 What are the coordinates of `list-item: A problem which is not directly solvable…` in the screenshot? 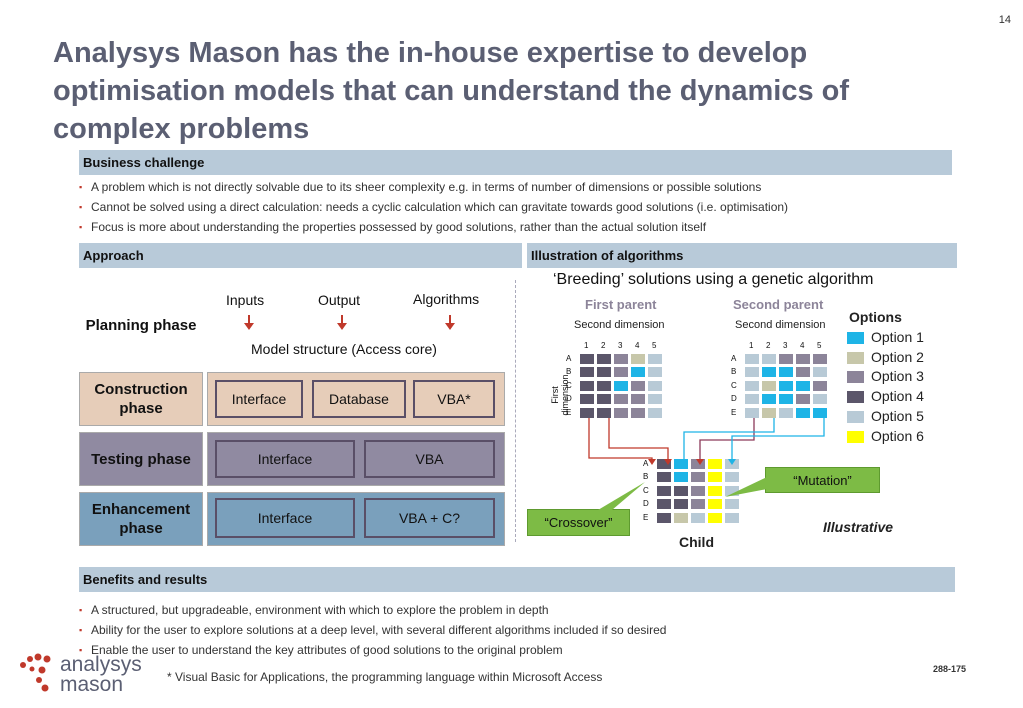 It's located at (519, 187).